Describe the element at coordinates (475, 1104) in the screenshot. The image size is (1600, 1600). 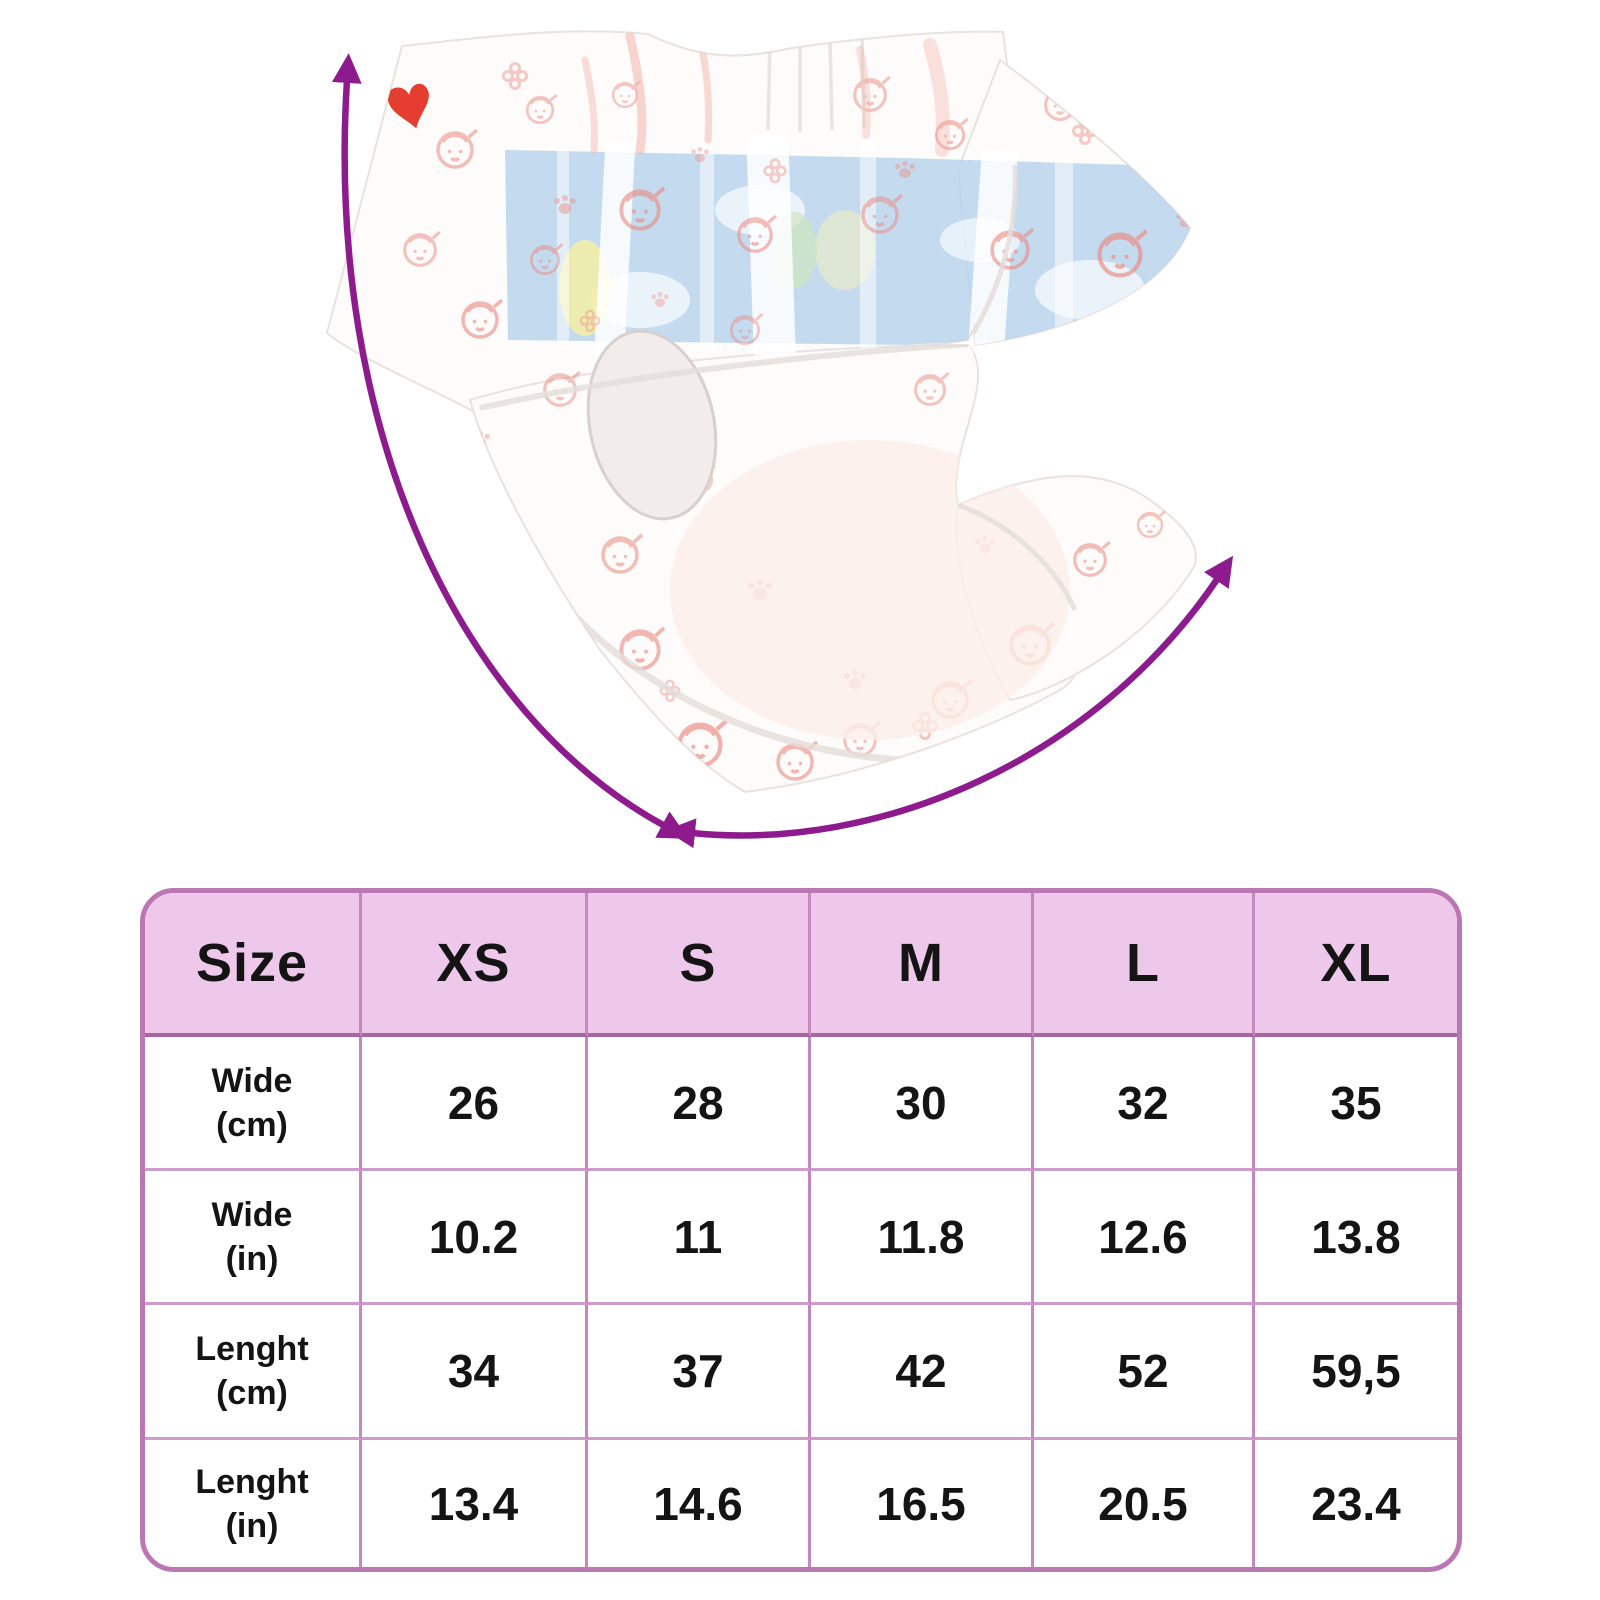
I see `cell-wide-cm-xs: 26` at that location.